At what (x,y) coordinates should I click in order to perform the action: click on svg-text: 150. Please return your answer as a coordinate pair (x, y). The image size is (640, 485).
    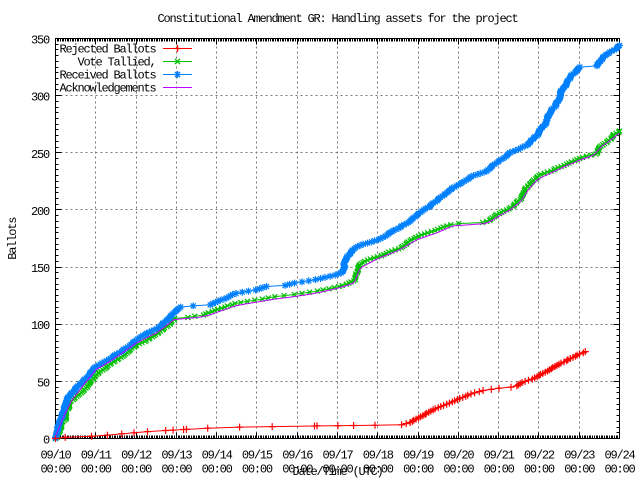
    Looking at the image, I should click on (40, 269).